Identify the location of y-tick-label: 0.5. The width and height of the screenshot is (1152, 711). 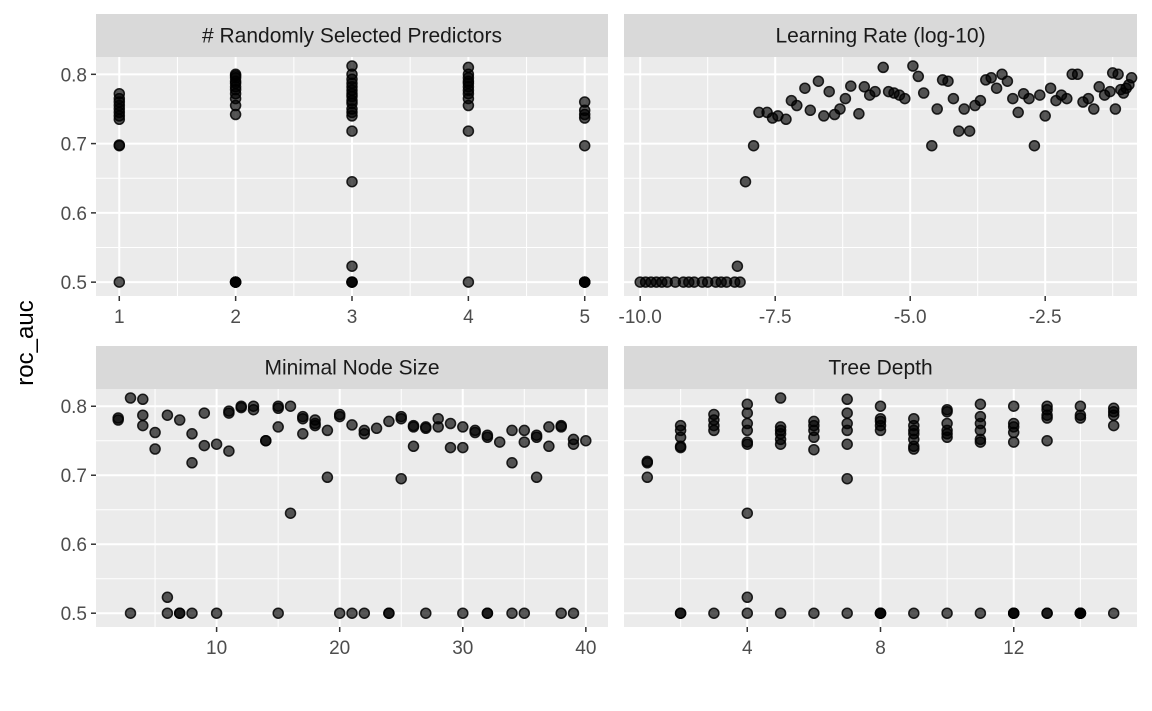
(74, 283).